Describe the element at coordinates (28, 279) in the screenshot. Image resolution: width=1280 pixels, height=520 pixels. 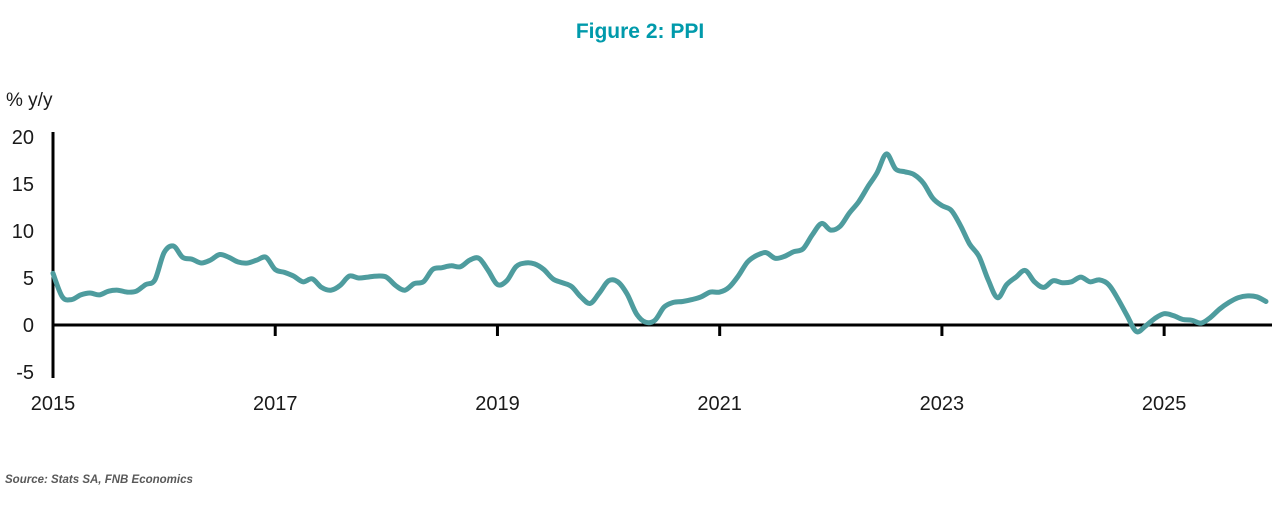
I see `y-axis-label: 5` at that location.